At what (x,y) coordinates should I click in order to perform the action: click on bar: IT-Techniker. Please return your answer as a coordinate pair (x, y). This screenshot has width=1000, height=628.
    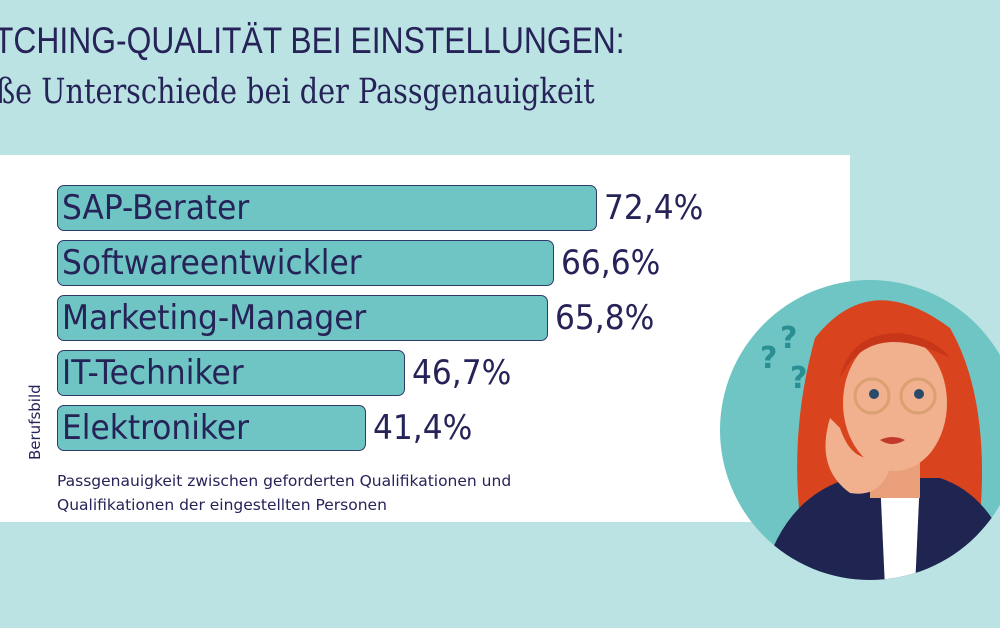
    Looking at the image, I should click on (231, 373).